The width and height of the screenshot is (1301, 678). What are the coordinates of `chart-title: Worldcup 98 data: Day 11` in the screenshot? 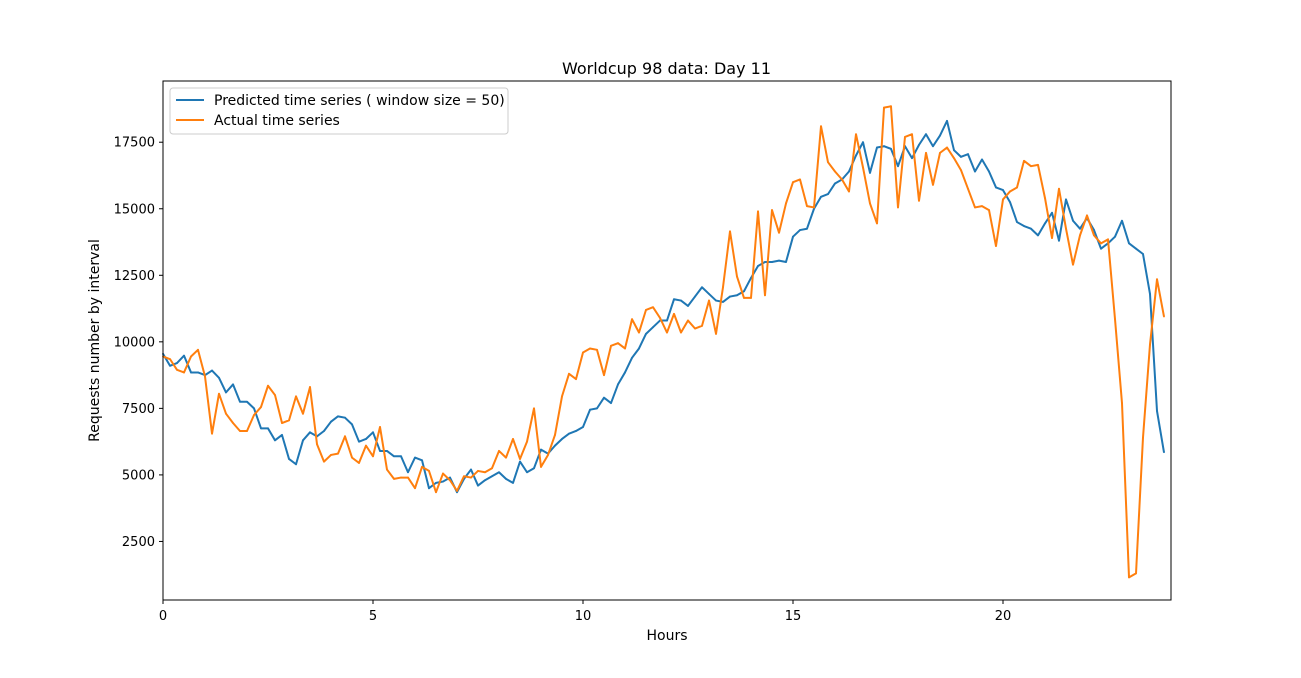 It's located at (666, 68).